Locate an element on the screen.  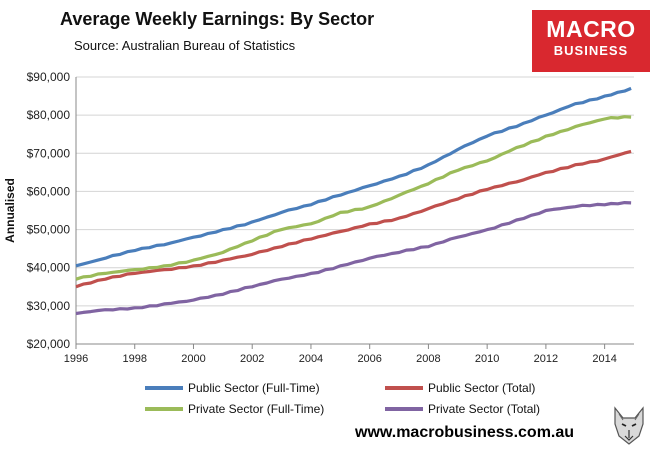
y-tick-label: $50,000 is located at coordinates (49, 230).